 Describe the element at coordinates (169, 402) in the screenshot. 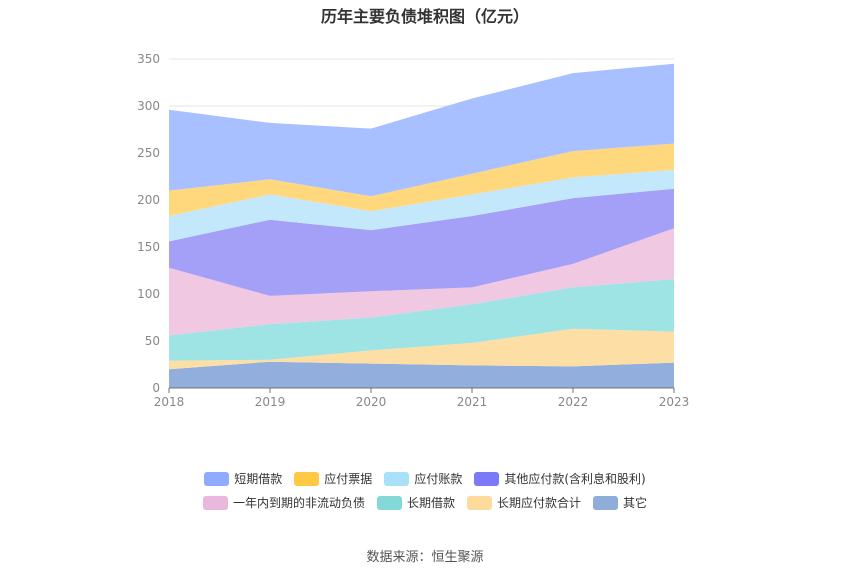

I see `x-tick-label: 2018` at that location.